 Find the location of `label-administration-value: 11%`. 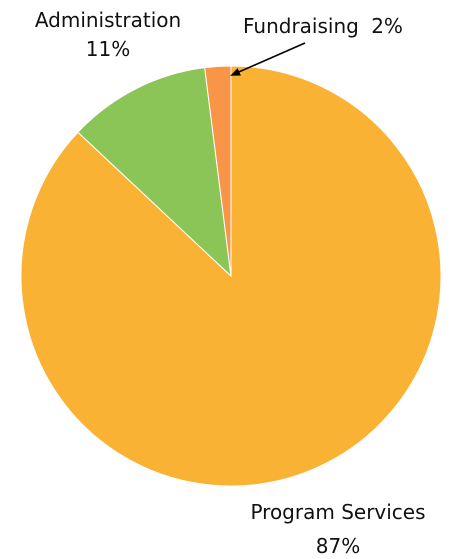

label-administration-value: 11% is located at coordinates (108, 49).